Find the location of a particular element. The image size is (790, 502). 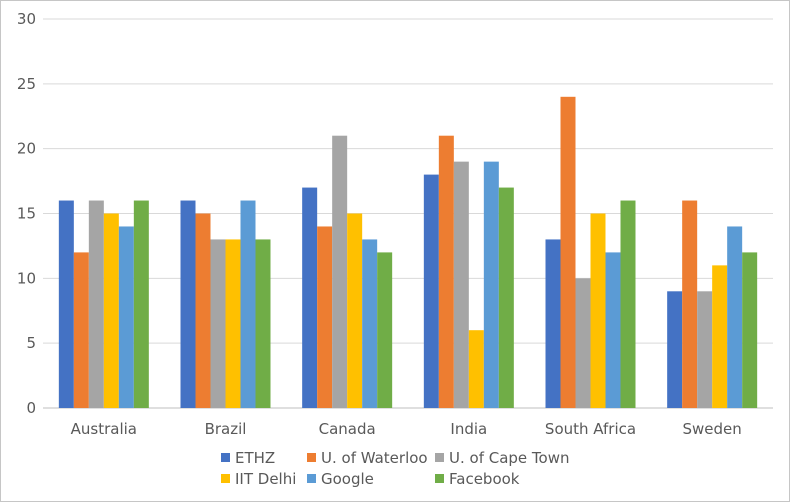

bar-u-of-cape-town-canada is located at coordinates (340, 271).